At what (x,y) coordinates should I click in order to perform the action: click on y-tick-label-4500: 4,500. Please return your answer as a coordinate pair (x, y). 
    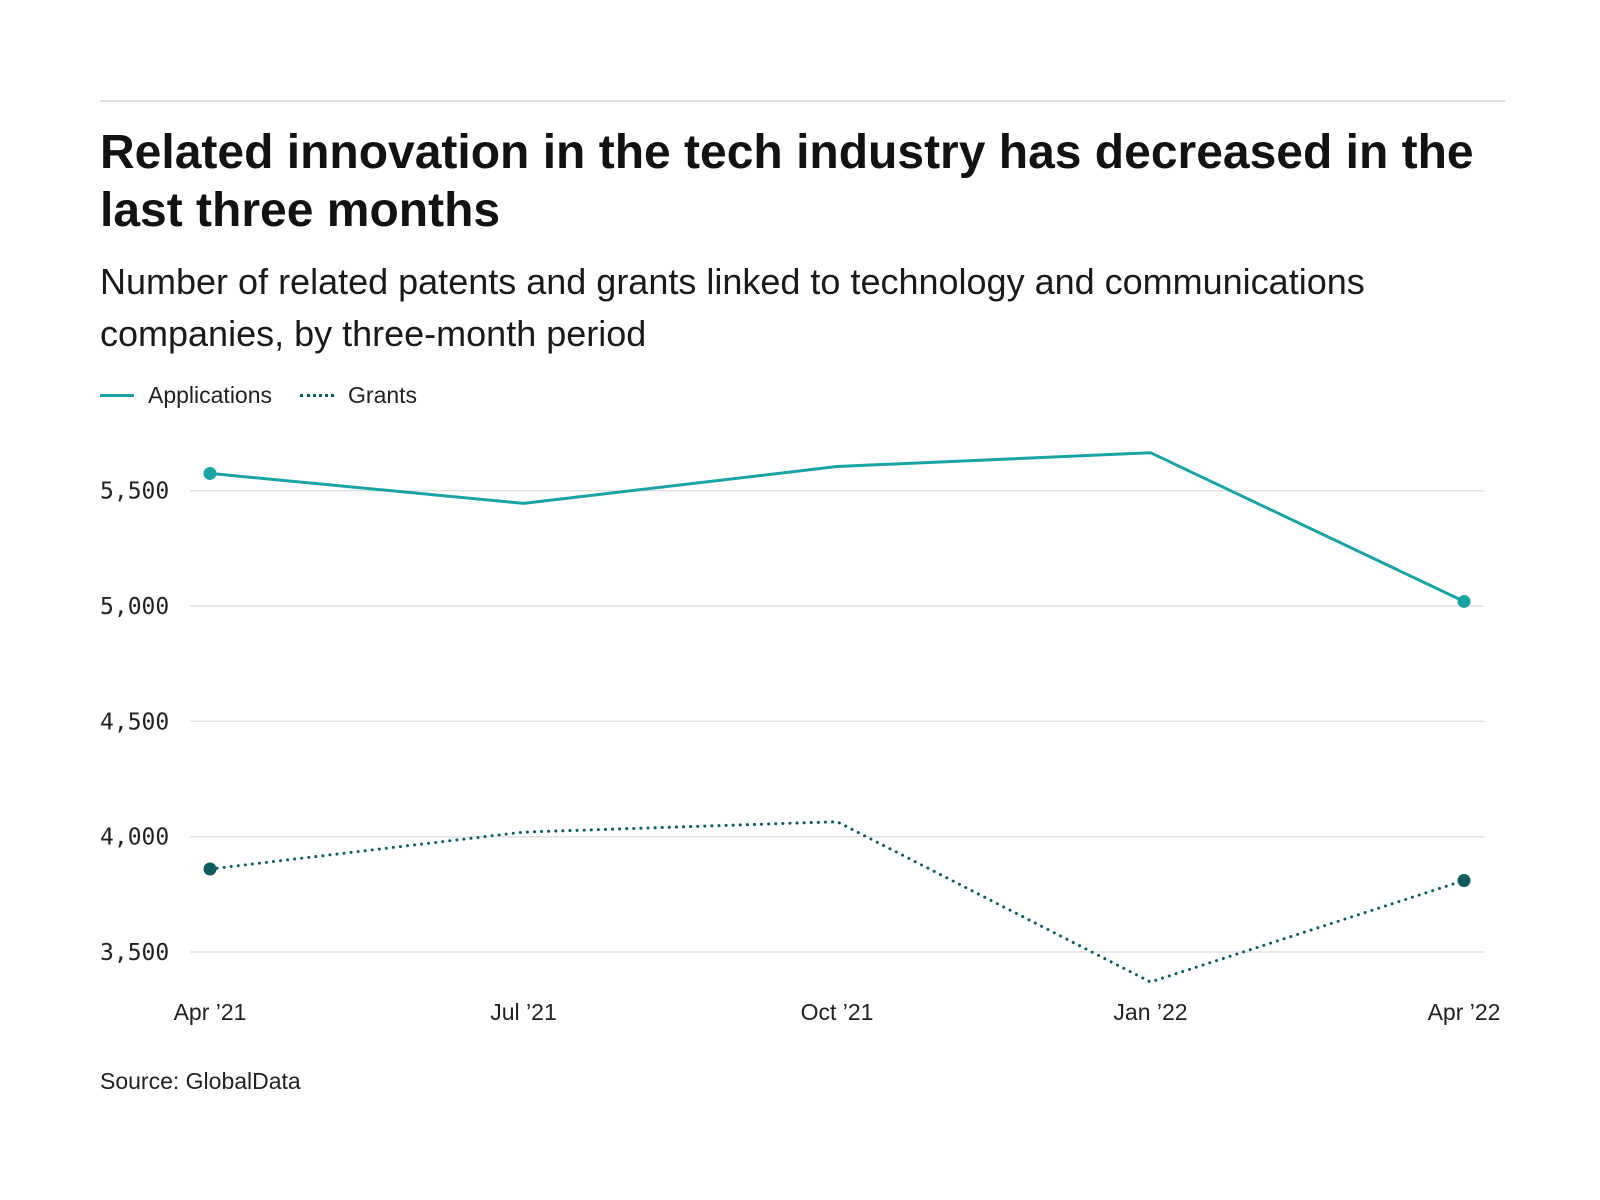
    Looking at the image, I should click on (134, 722).